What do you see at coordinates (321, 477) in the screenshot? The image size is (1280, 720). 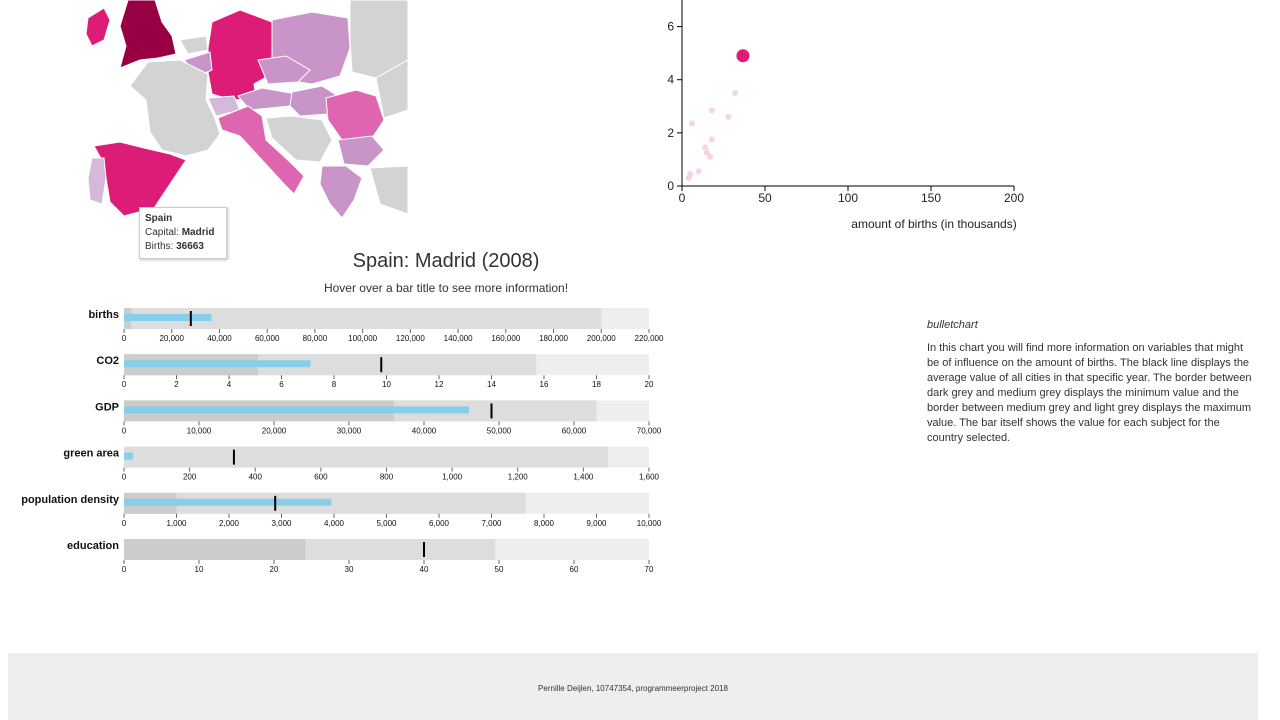 I see `bullet-tick-label: 600` at bounding box center [321, 477].